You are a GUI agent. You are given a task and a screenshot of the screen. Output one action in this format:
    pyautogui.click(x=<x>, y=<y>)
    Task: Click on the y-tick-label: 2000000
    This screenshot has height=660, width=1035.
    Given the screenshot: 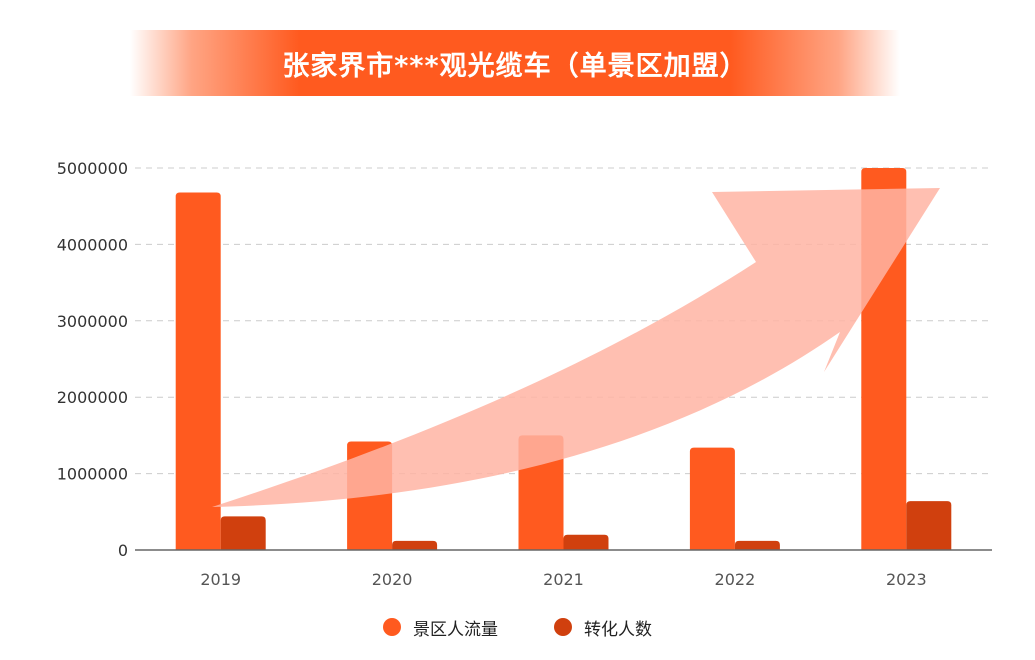 What is the action you would take?
    pyautogui.click(x=92, y=397)
    